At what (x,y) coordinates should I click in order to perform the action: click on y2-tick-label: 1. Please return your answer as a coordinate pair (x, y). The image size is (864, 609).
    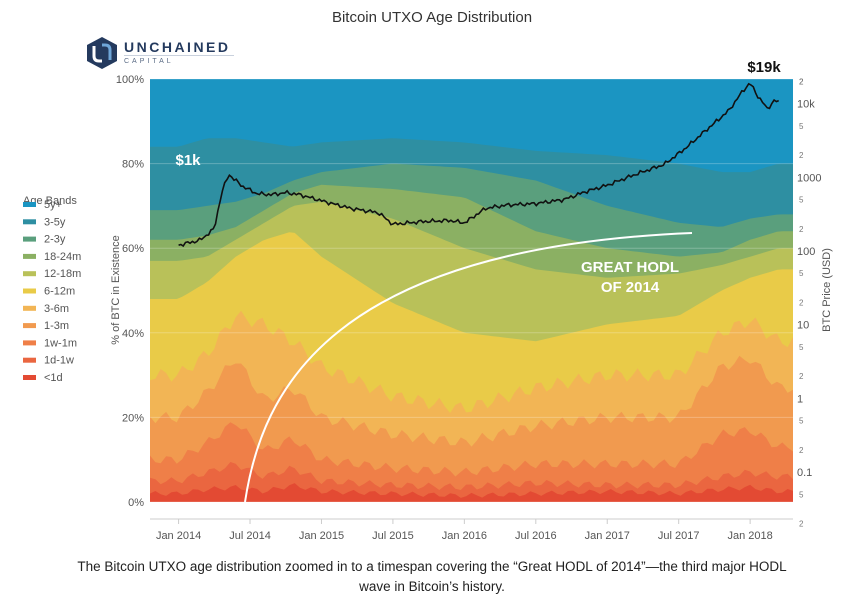
    Looking at the image, I should click on (800, 399).